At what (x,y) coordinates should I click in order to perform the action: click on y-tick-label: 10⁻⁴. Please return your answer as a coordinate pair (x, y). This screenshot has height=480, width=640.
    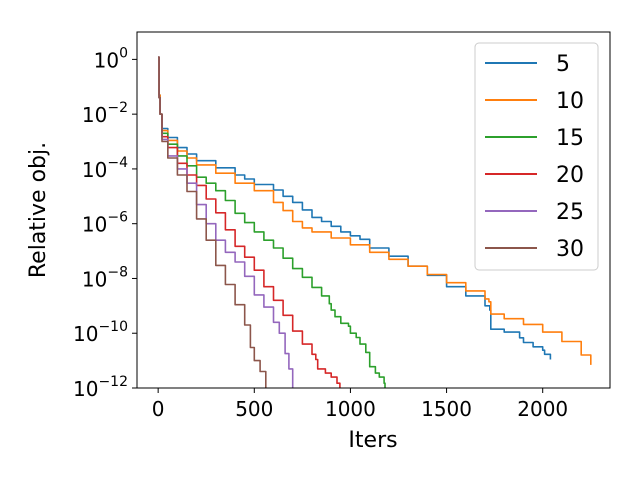
    Looking at the image, I should click on (105, 168).